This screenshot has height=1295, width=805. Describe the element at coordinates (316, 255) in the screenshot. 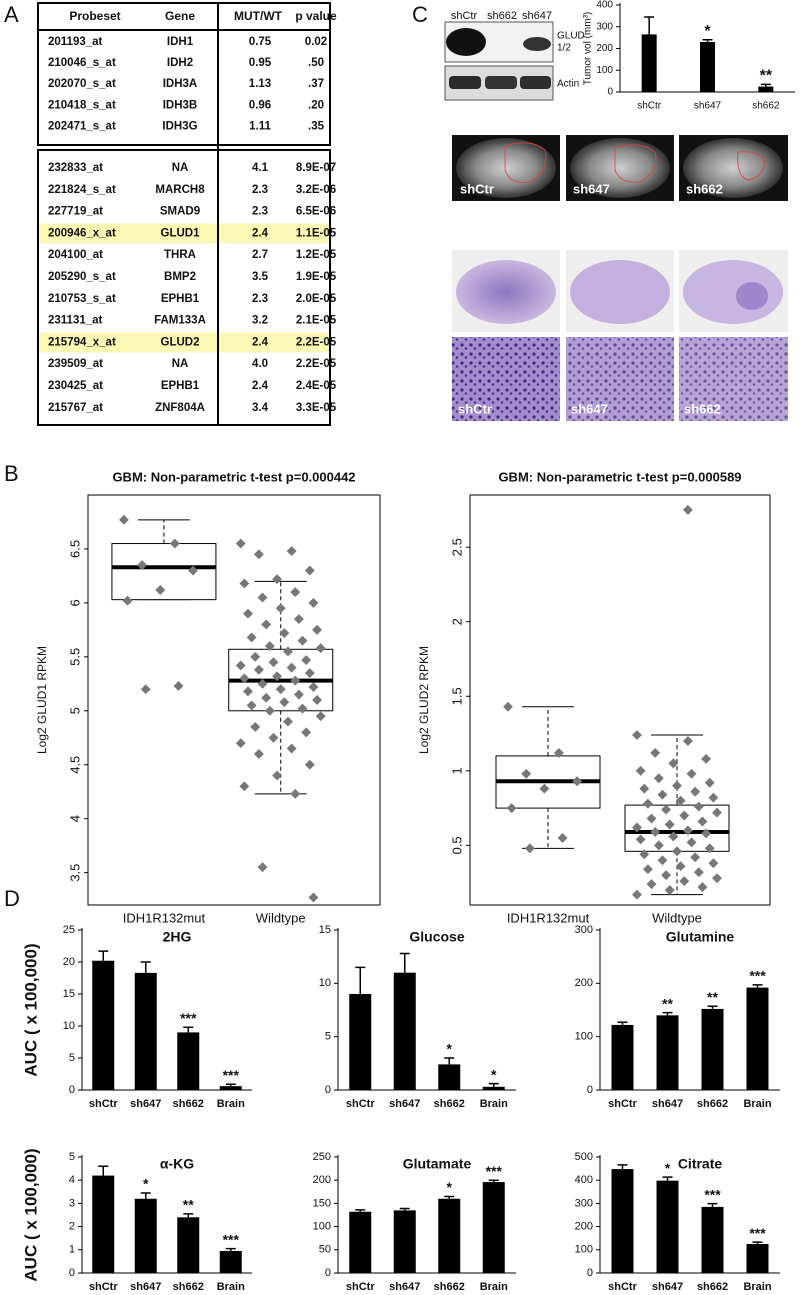

I see `table-cell: 1.2E-05` at that location.